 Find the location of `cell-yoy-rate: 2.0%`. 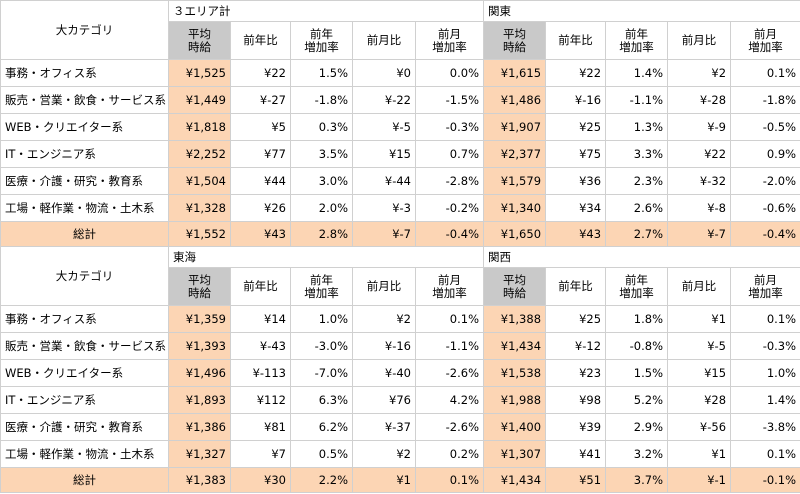

cell-yoy-rate: 2.0% is located at coordinates (321, 208).